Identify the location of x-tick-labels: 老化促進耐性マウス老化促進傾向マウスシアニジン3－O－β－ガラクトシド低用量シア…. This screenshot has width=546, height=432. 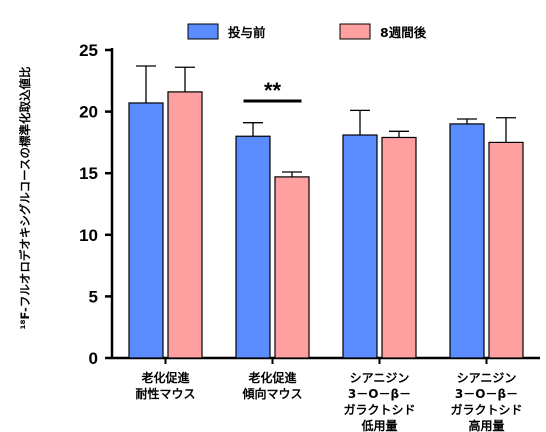
(328, 401).